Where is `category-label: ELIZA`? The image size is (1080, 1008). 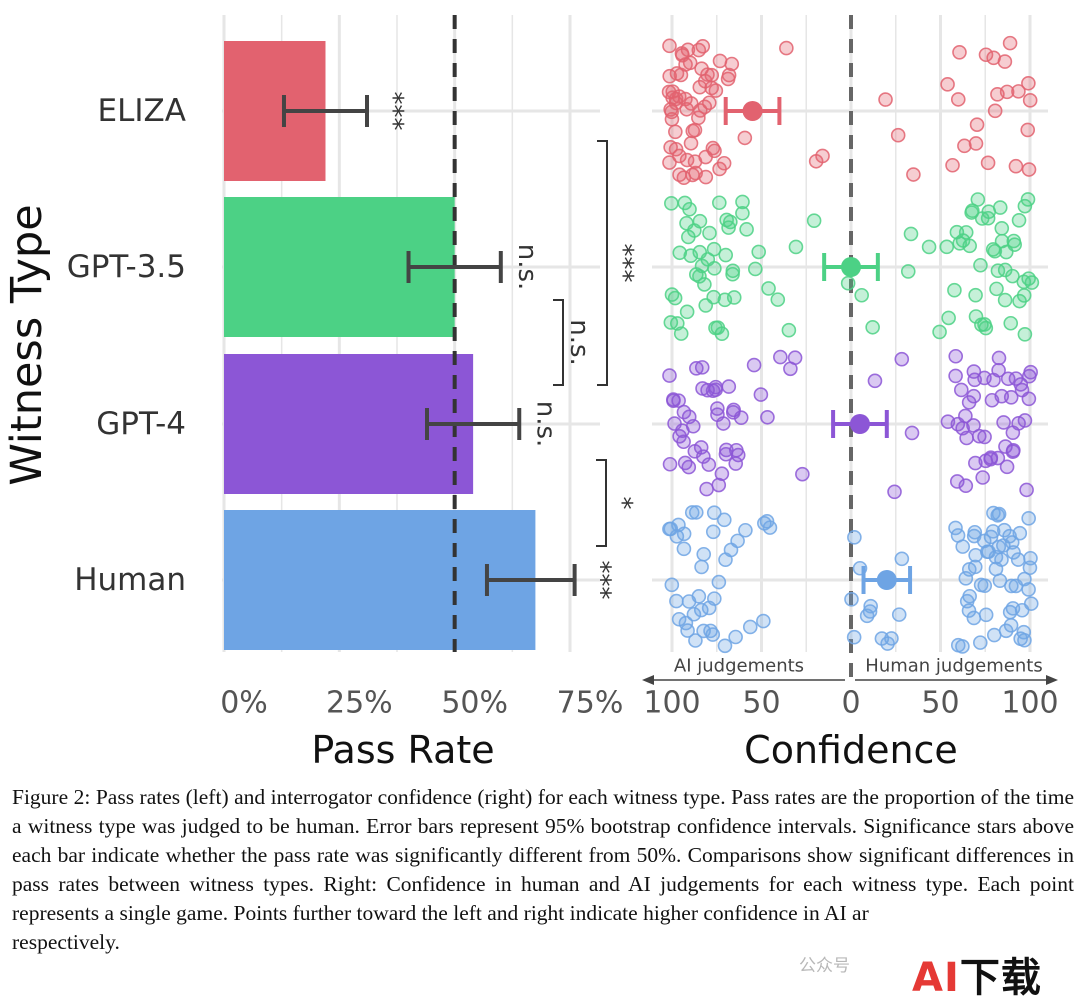
category-label: ELIZA is located at coordinates (142, 111).